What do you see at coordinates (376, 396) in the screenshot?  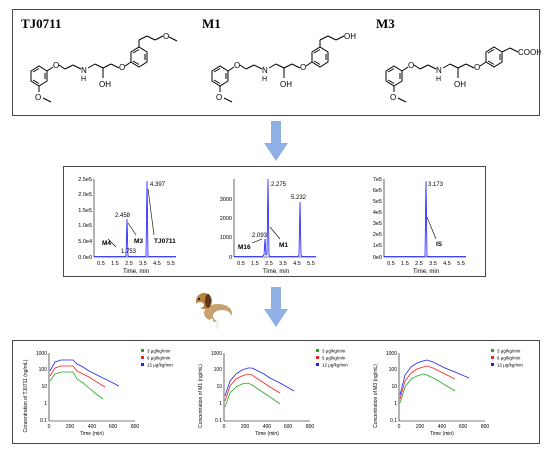 I see `y-axis-title: Concentration of M3 (ng/mL)` at bounding box center [376, 396].